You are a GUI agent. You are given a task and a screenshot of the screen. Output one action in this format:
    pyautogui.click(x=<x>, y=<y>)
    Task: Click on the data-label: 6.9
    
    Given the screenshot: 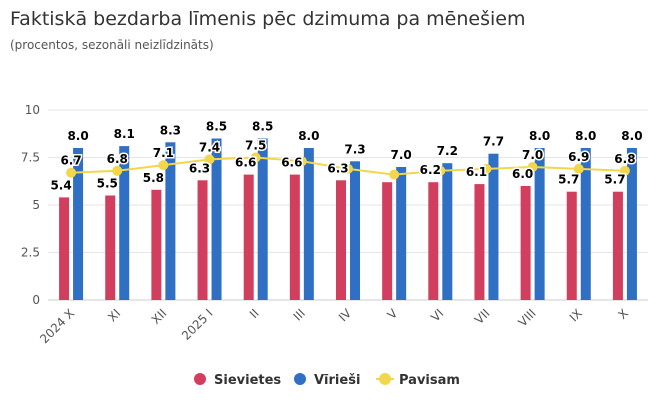 What is the action you would take?
    pyautogui.click(x=578, y=157)
    